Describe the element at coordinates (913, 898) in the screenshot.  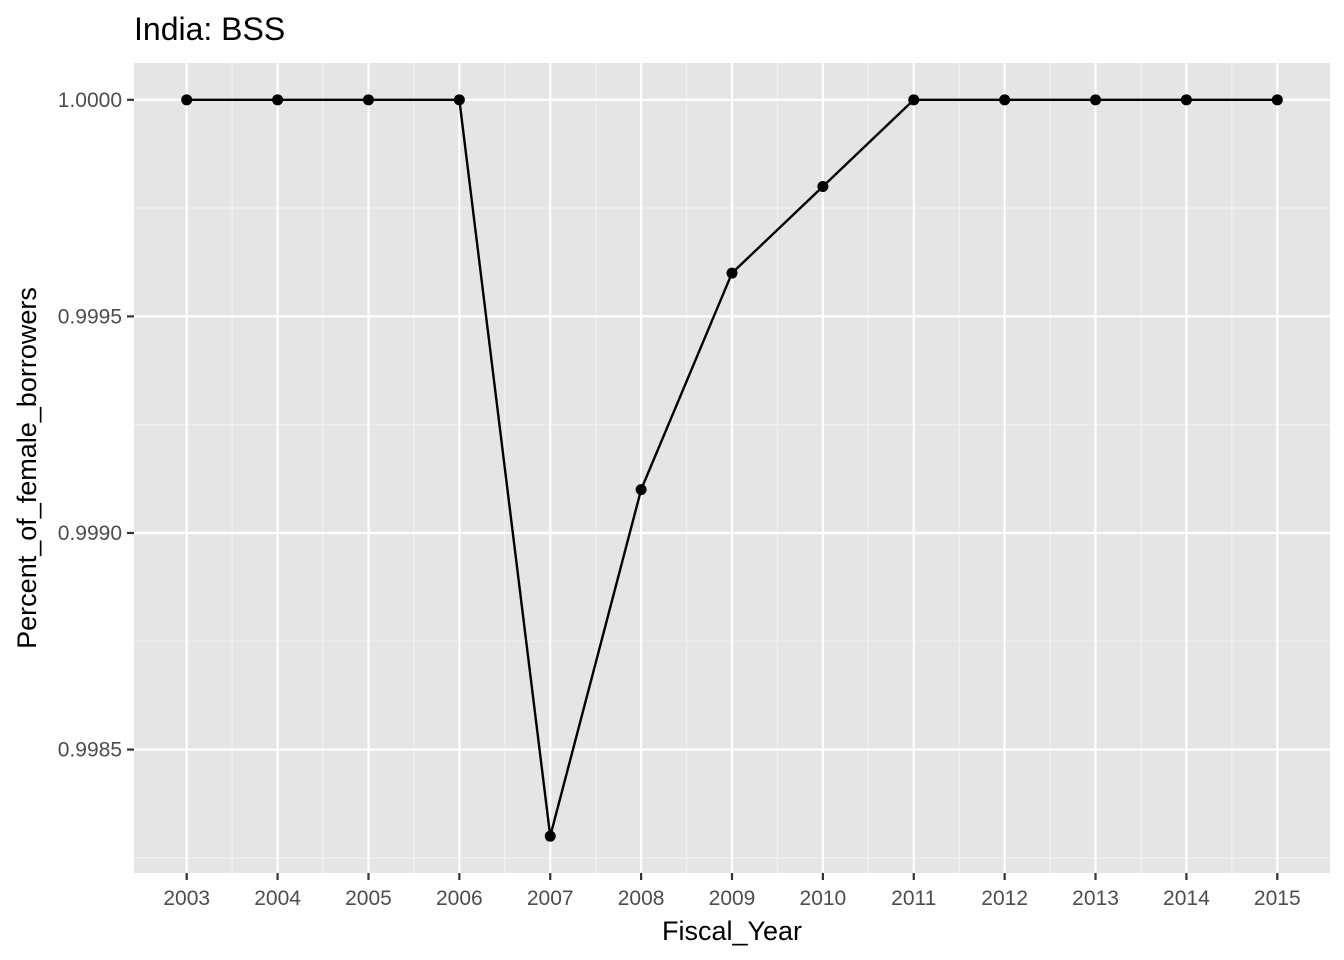
I see `x-tick-label: 2011` at that location.